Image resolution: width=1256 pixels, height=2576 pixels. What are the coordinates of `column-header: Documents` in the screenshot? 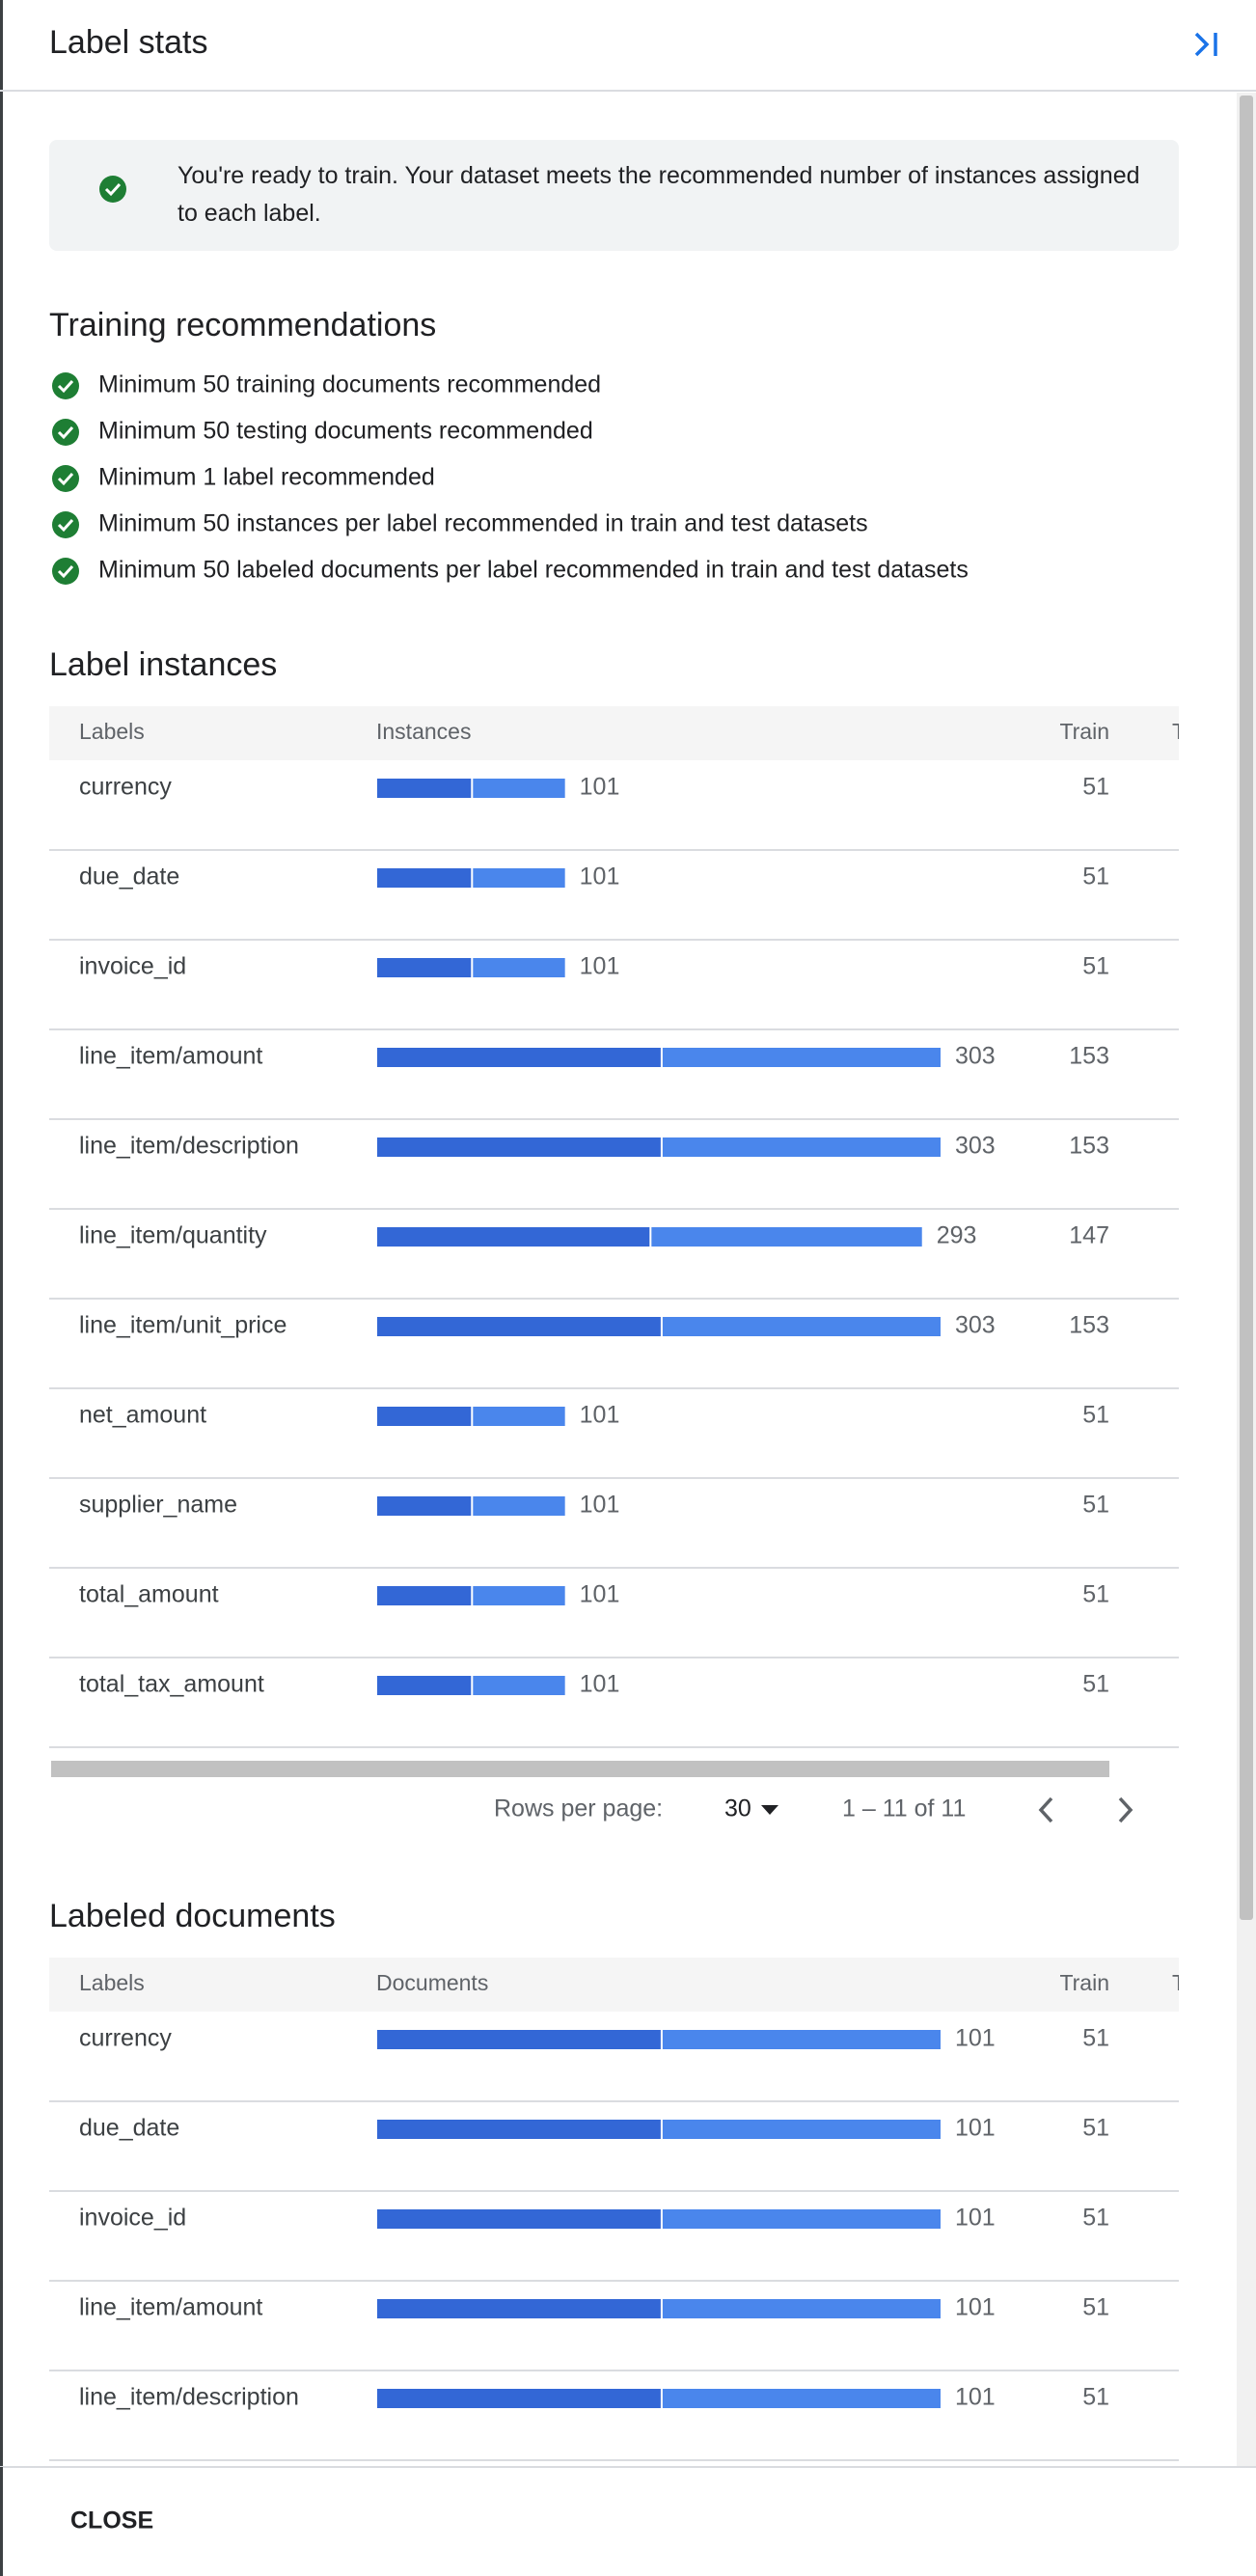 It's located at (432, 1983).